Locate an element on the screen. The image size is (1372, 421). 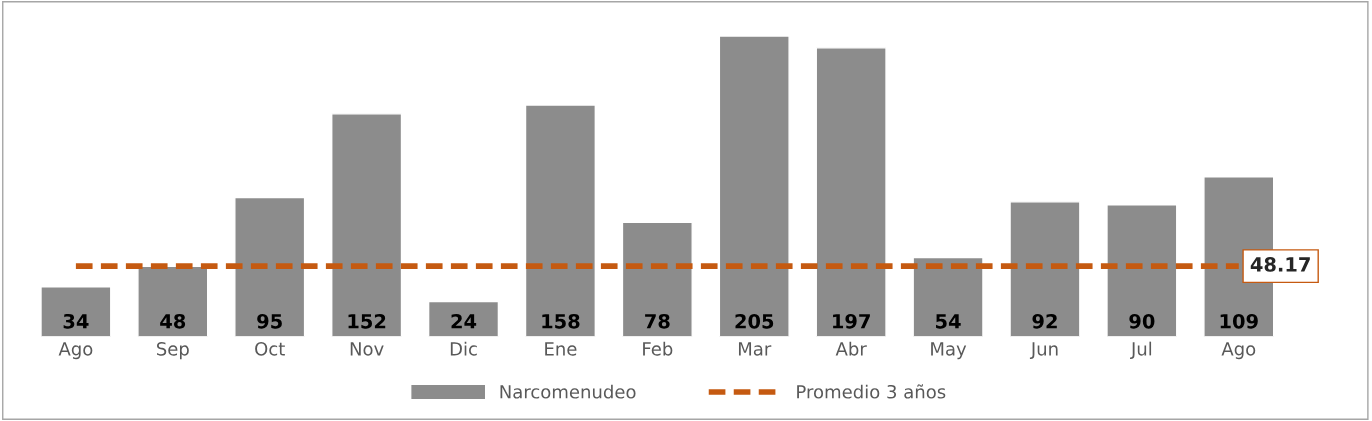
data-label: 24 is located at coordinates (464, 321).